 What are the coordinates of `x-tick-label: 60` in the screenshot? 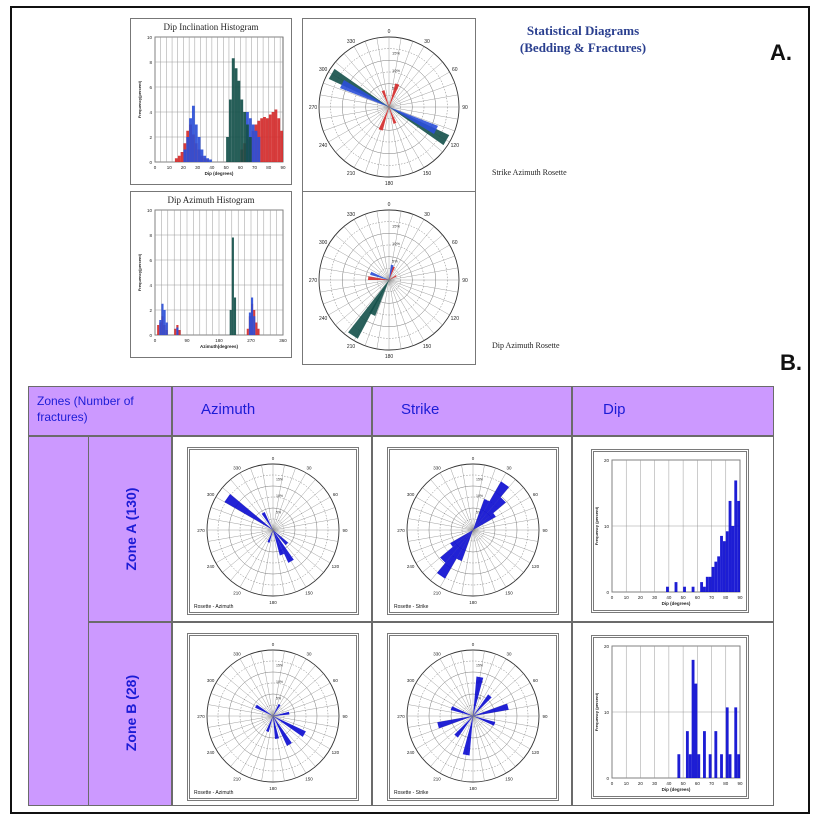 It's located at (241, 167).